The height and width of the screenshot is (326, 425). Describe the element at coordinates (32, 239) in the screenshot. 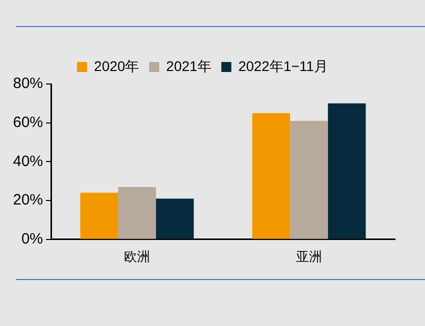

I see `y-tick-label: 0%` at that location.